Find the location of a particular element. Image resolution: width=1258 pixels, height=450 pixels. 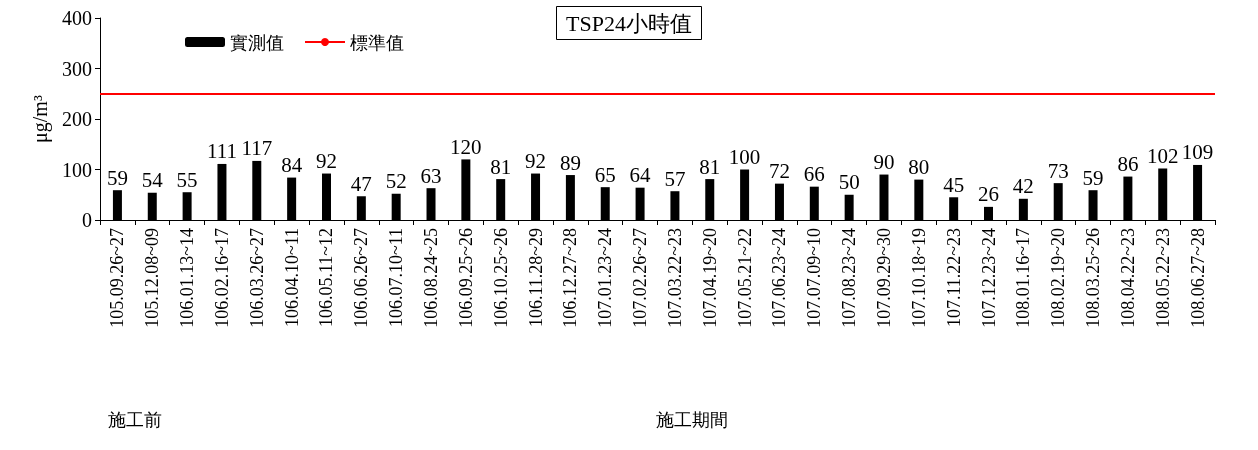

x-tick-label: 106.05.11~12 is located at coordinates (326, 278).